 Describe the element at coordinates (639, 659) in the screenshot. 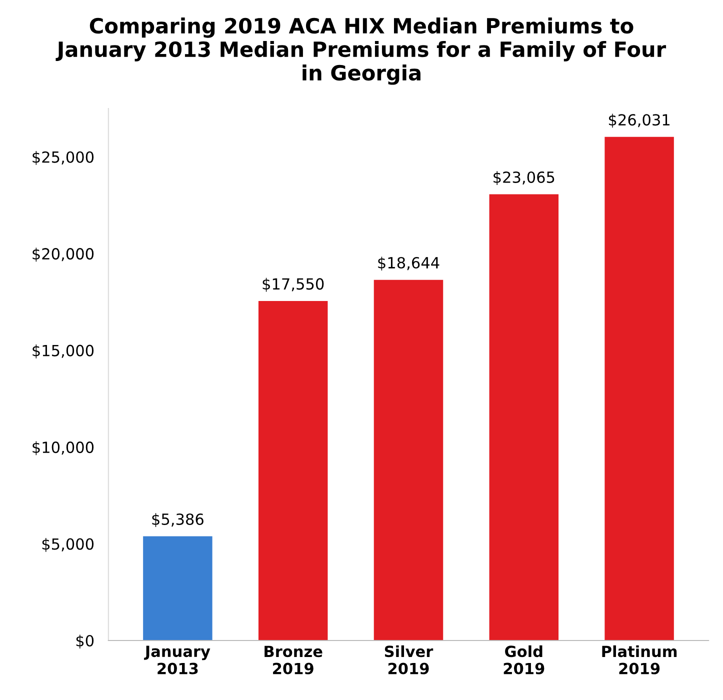

I see `x-tick-label: Platinum 2019` at that location.